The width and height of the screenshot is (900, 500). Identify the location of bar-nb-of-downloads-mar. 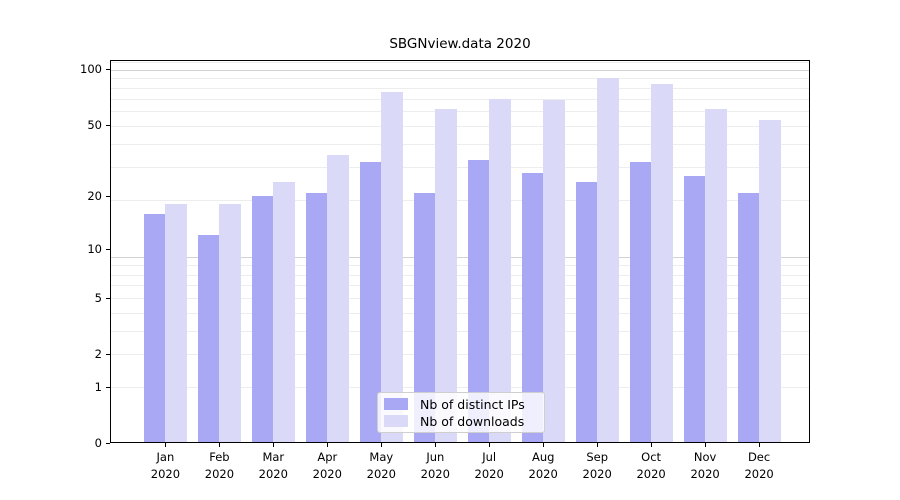
(284, 312).